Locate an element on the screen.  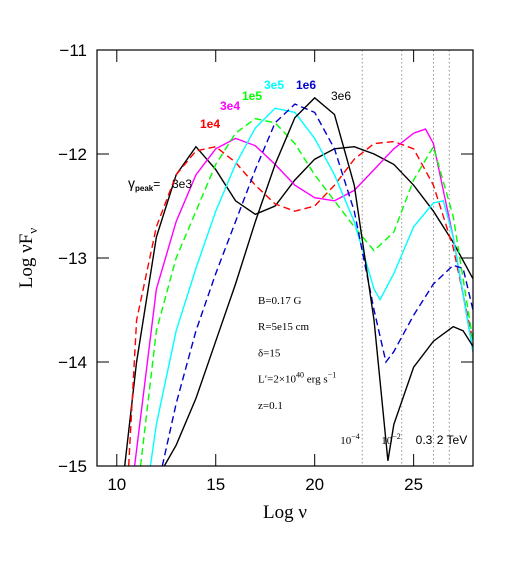
curve-label: 1e6 is located at coordinates (306, 85).